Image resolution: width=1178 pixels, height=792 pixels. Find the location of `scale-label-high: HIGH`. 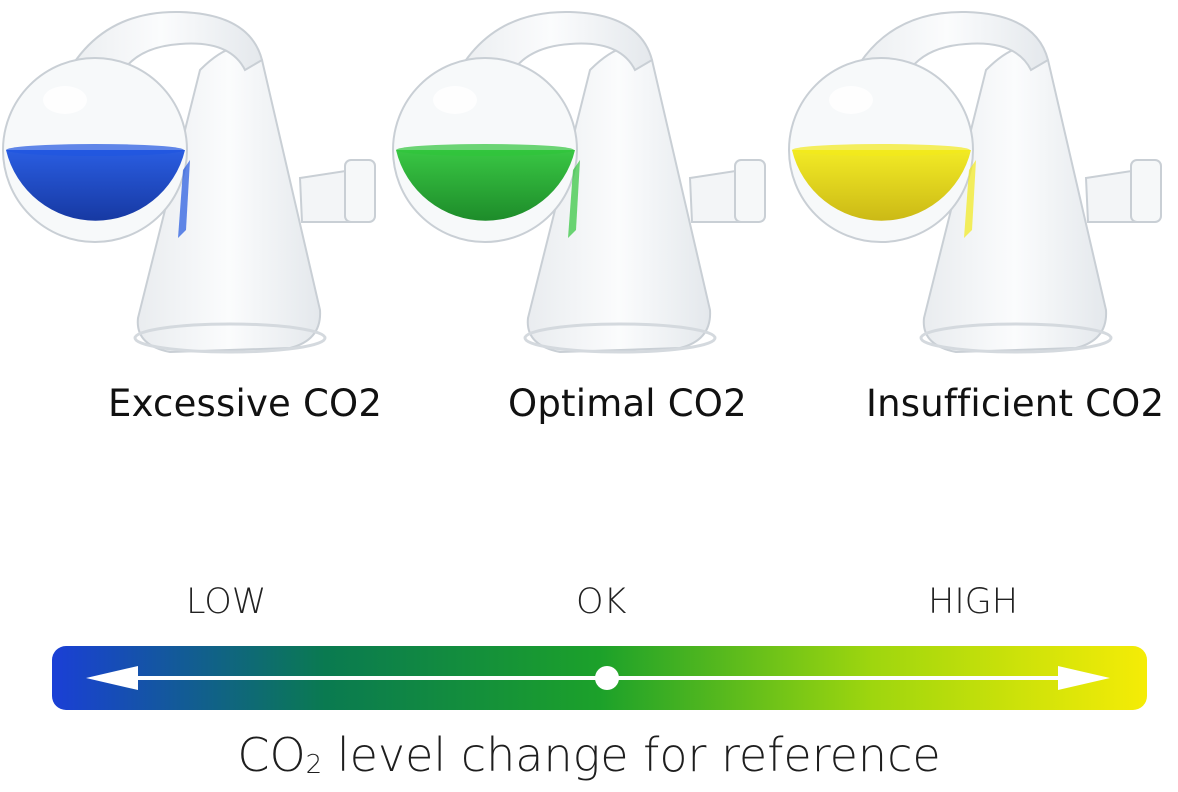

scale-label-high: HIGH is located at coordinates (973, 602).